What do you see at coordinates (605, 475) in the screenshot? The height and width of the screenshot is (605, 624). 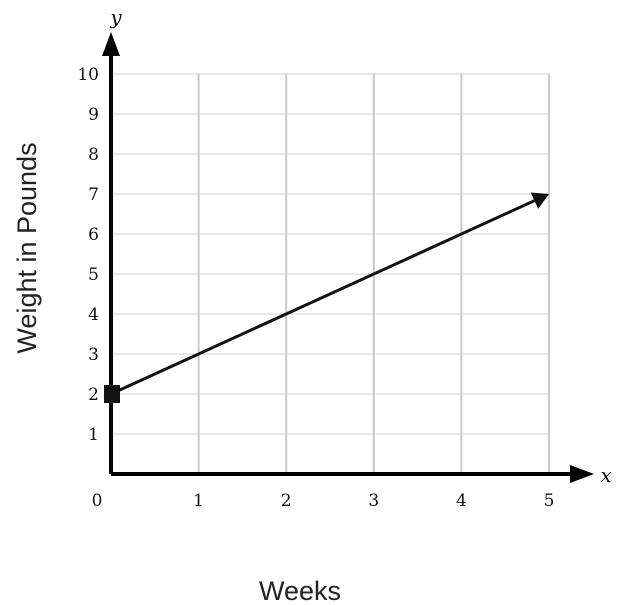 I see `x-axis-variable: x` at bounding box center [605, 475].